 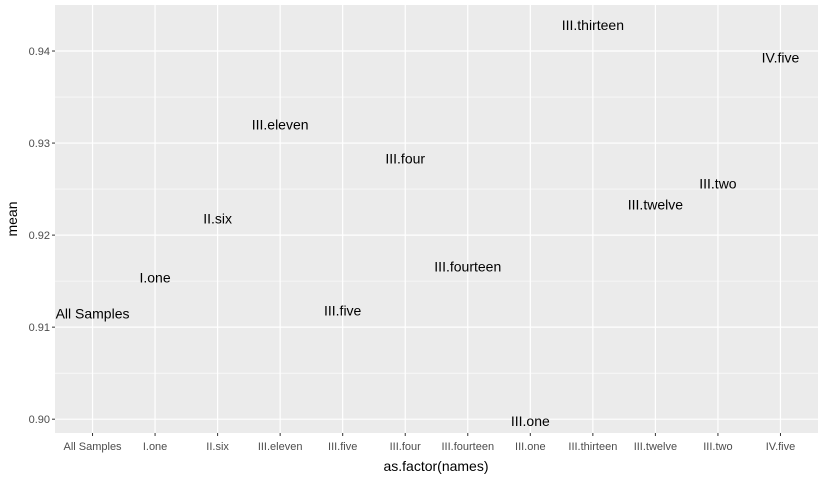 What do you see at coordinates (655, 205) in the screenshot?
I see `point-label: III.twelve` at bounding box center [655, 205].